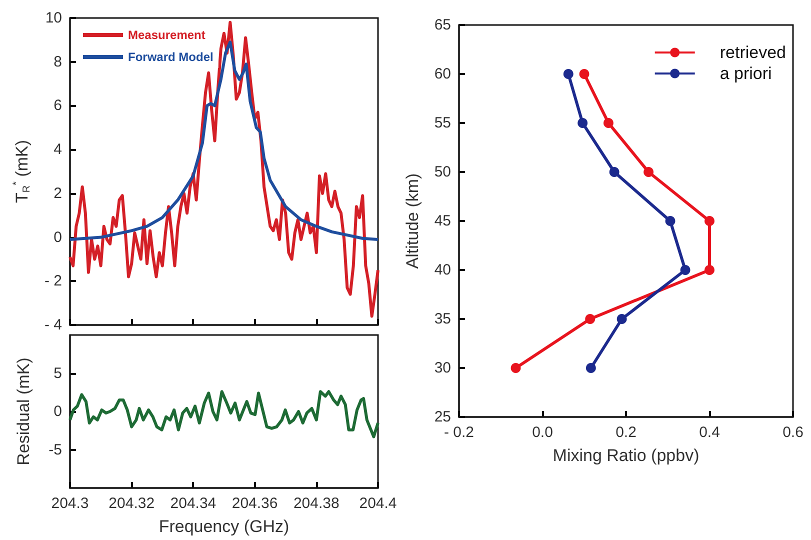  What do you see at coordinates (53, 18) in the screenshot?
I see `y-tick-label: 10` at bounding box center [53, 18].